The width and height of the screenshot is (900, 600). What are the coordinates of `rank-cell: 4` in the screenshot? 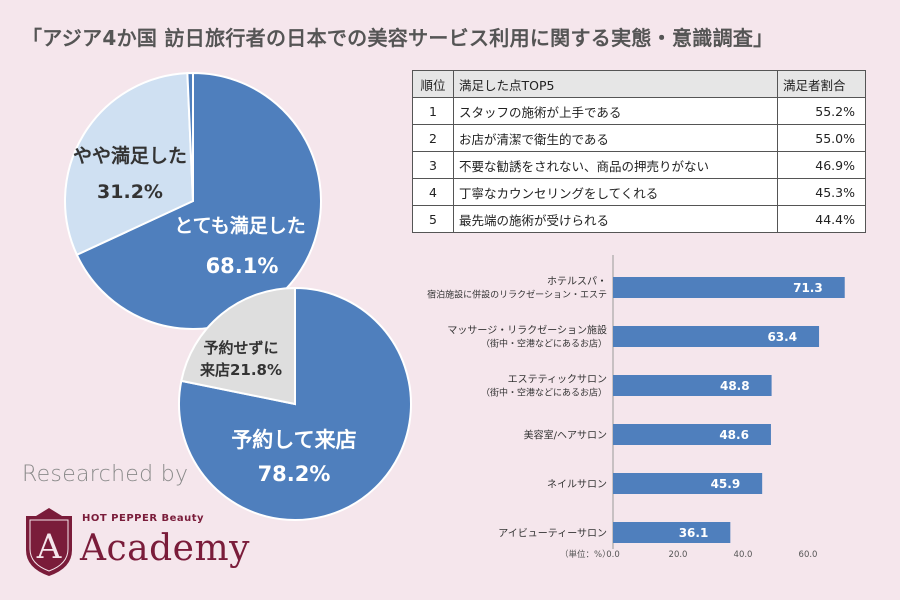 It's located at (433, 192).